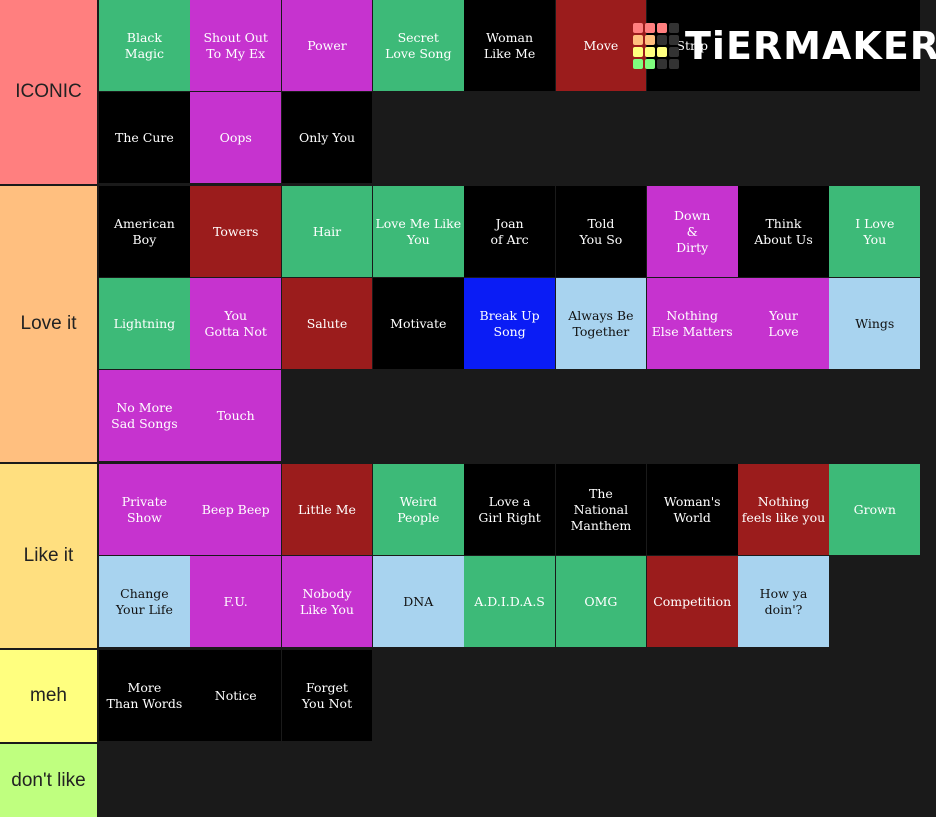 This screenshot has height=817, width=936. What do you see at coordinates (692, 601) in the screenshot?
I see `tier-item: Competition` at bounding box center [692, 601].